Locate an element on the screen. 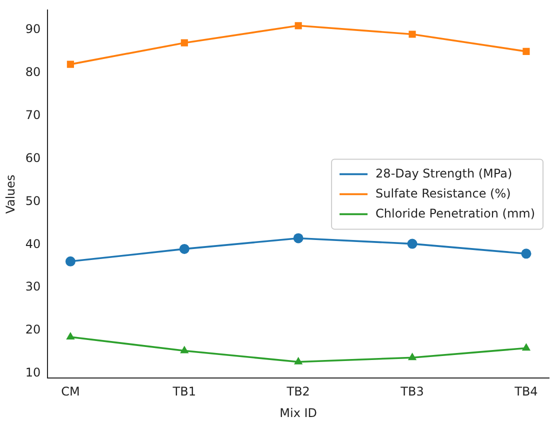  y-tick-label: 10 is located at coordinates (33, 373).